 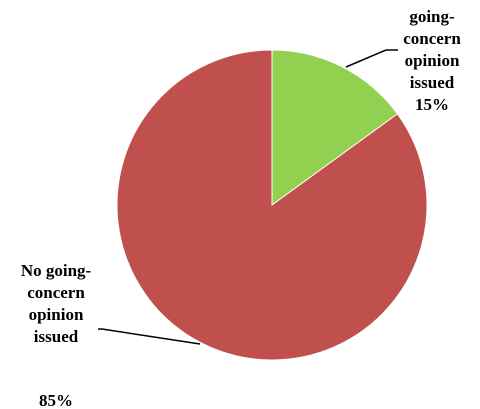 What do you see at coordinates (56, 270) in the screenshot?
I see `label-no-going-concern-line-1: No going-` at bounding box center [56, 270].